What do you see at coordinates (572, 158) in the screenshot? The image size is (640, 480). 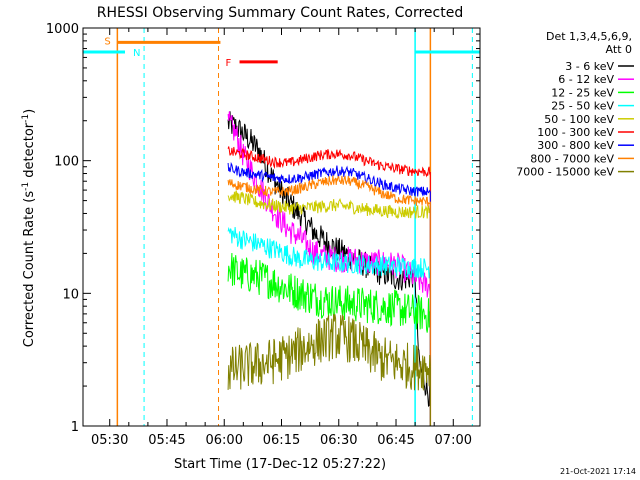 I see `legend-label: 800 - 7000 keV` at bounding box center [572, 158].